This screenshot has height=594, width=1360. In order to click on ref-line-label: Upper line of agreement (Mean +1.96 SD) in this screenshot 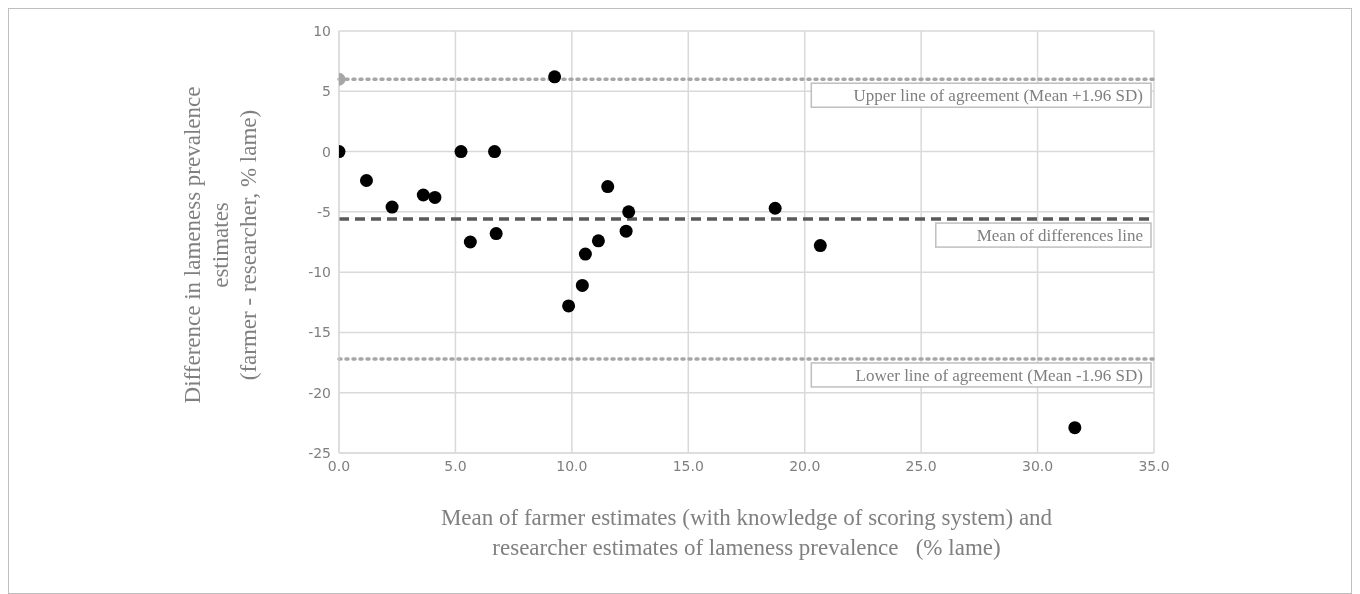, I will do `click(998, 96)`.